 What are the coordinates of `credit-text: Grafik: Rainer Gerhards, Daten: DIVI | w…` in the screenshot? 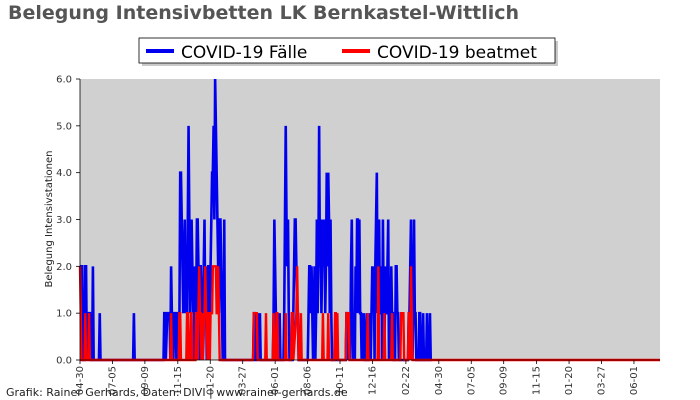 It's located at (177, 392).